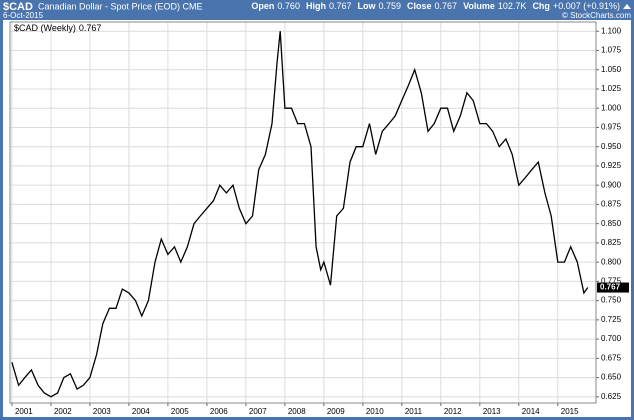 This screenshot has width=634, height=420. I want to click on quote-value: +0.007 (+0.91%), so click(586, 6).